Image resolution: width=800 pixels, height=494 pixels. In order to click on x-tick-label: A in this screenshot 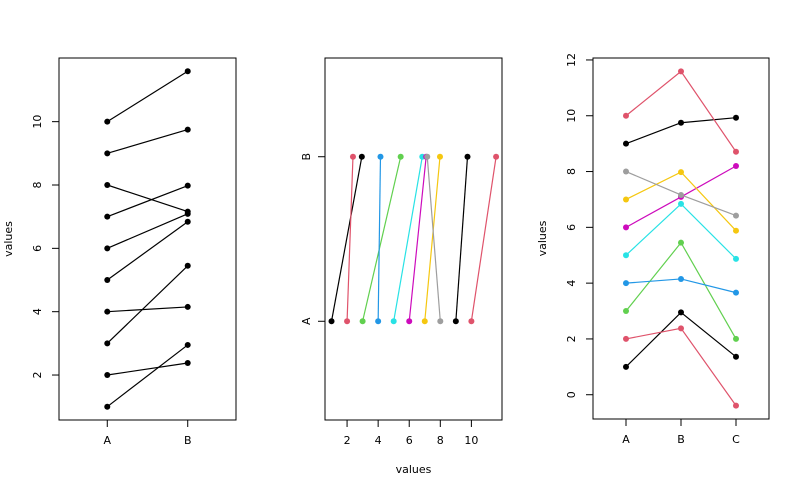, I will do `click(108, 440)`.